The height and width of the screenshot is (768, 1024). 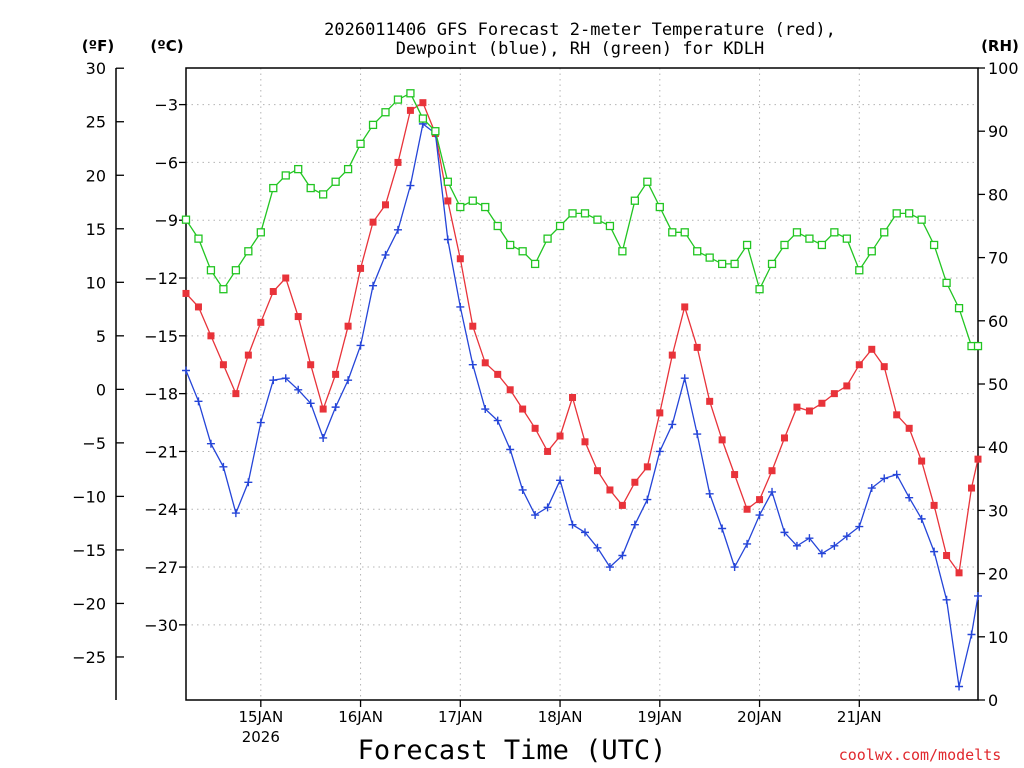 I want to click on celsius-tick-label: −27, so click(x=161, y=567).